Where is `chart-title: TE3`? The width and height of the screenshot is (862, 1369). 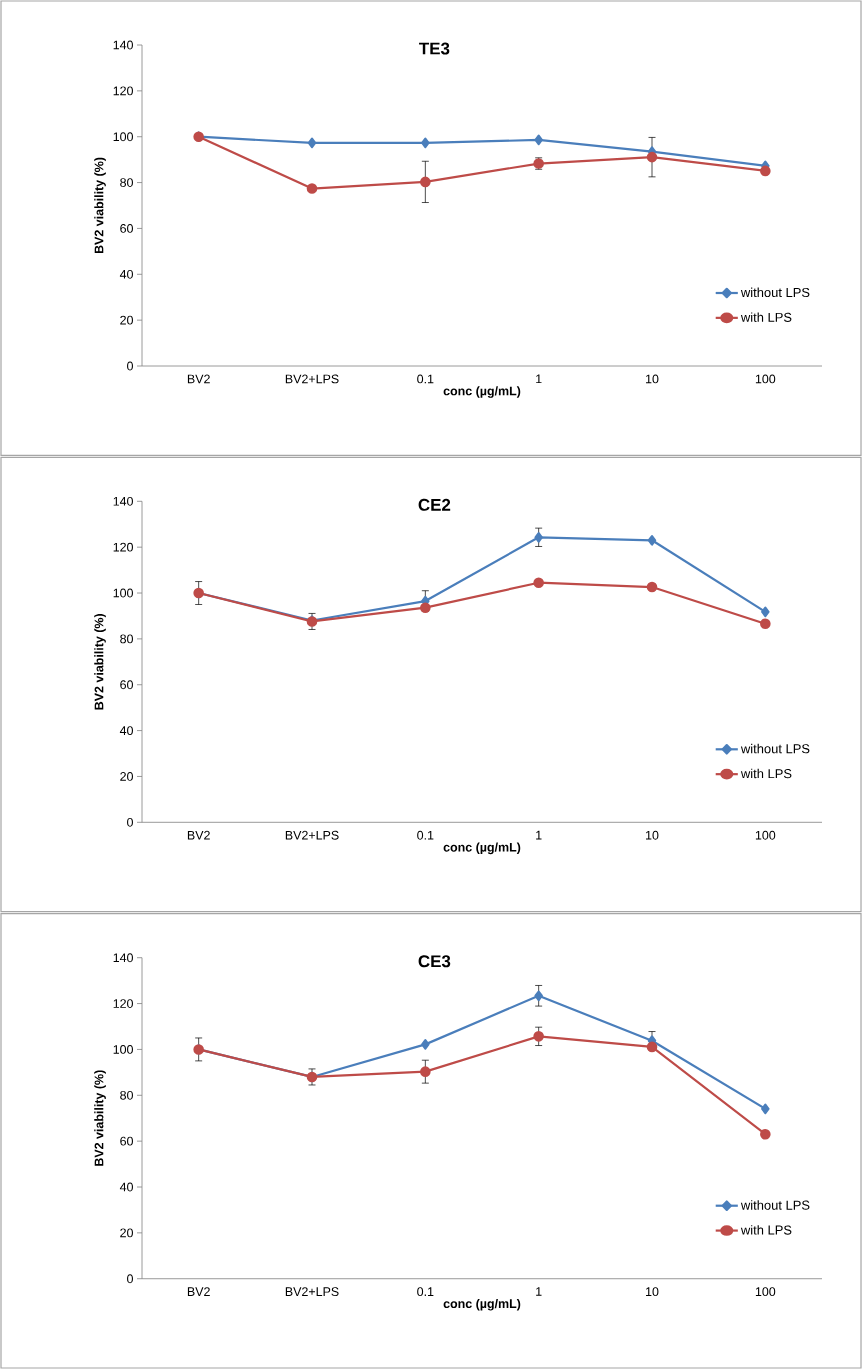
chart-title: TE3 is located at coordinates (434, 48).